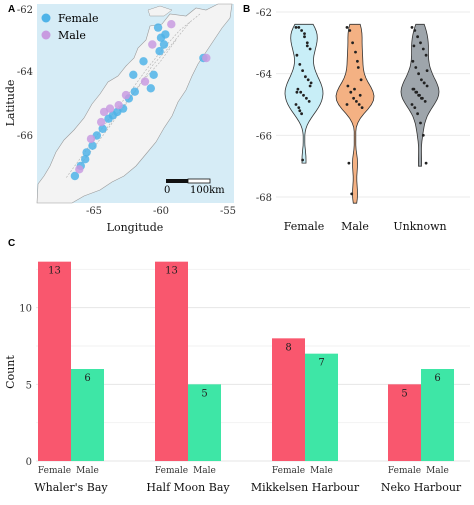 The image size is (474, 505). I want to click on bar-ytick: 5, so click(29, 385).